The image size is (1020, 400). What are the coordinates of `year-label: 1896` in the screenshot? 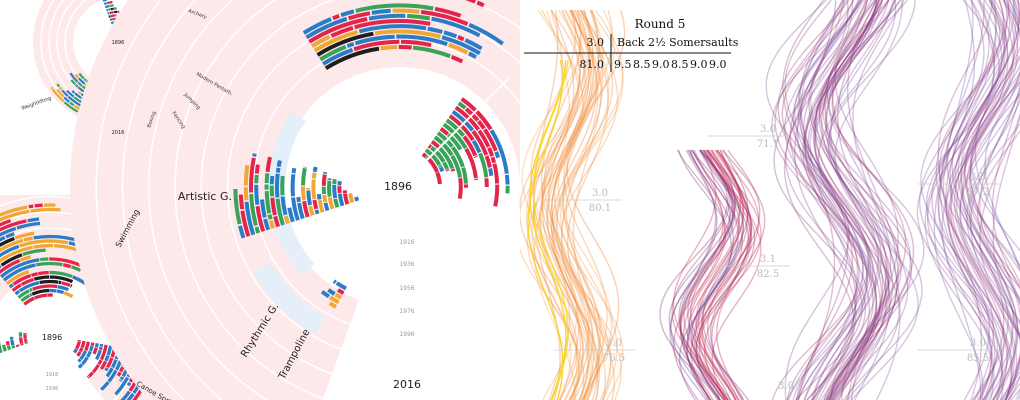 It's located at (52, 337).